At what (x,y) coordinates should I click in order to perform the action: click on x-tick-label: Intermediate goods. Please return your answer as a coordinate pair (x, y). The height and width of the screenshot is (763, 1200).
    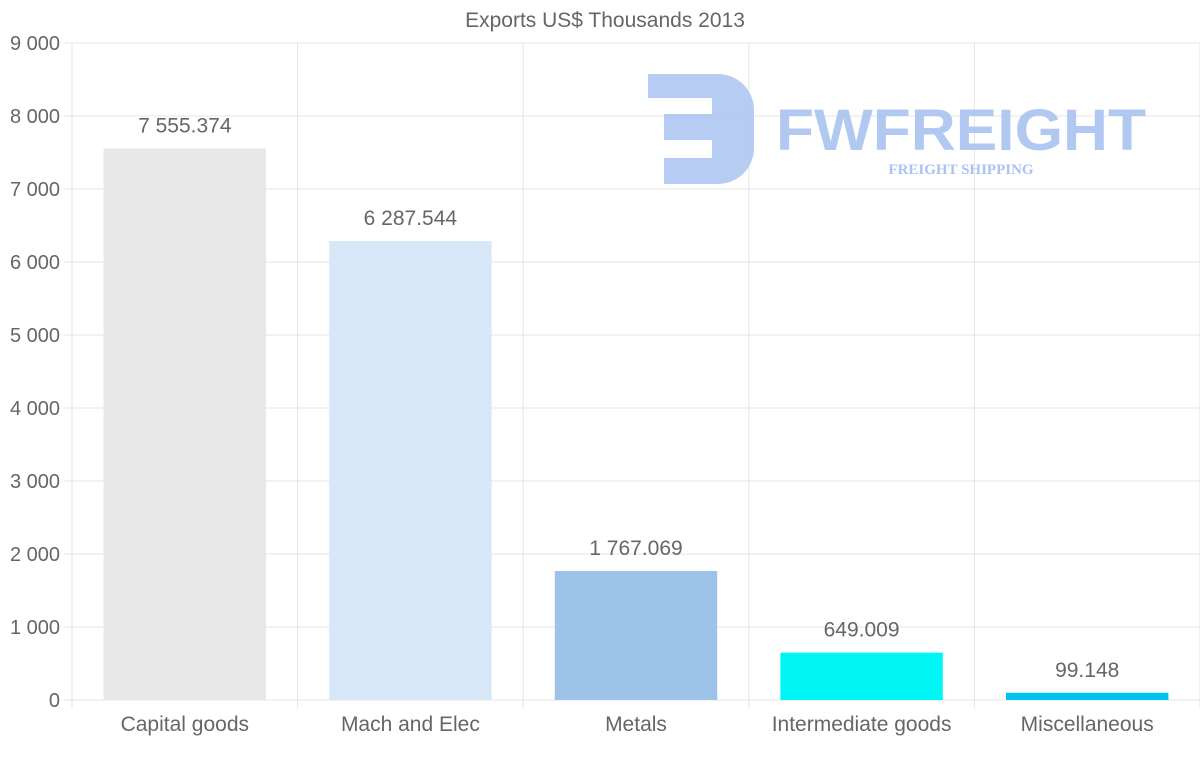
    Looking at the image, I should click on (862, 724).